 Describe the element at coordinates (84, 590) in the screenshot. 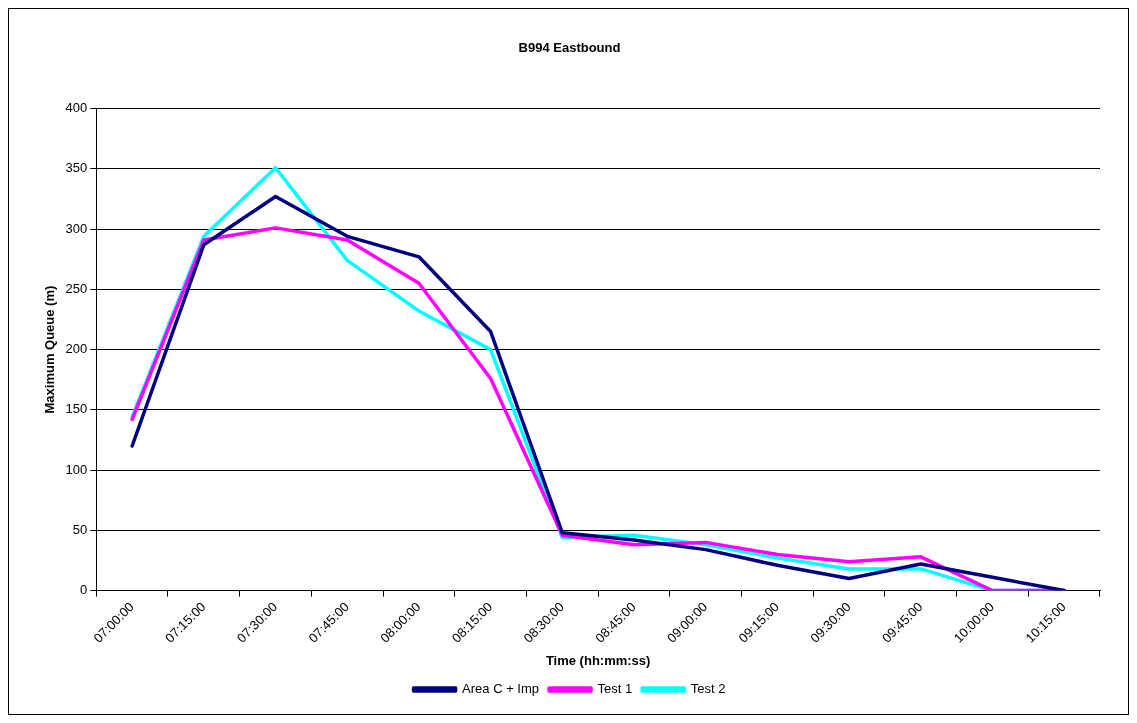

I see `y-tick-label: 0` at that location.